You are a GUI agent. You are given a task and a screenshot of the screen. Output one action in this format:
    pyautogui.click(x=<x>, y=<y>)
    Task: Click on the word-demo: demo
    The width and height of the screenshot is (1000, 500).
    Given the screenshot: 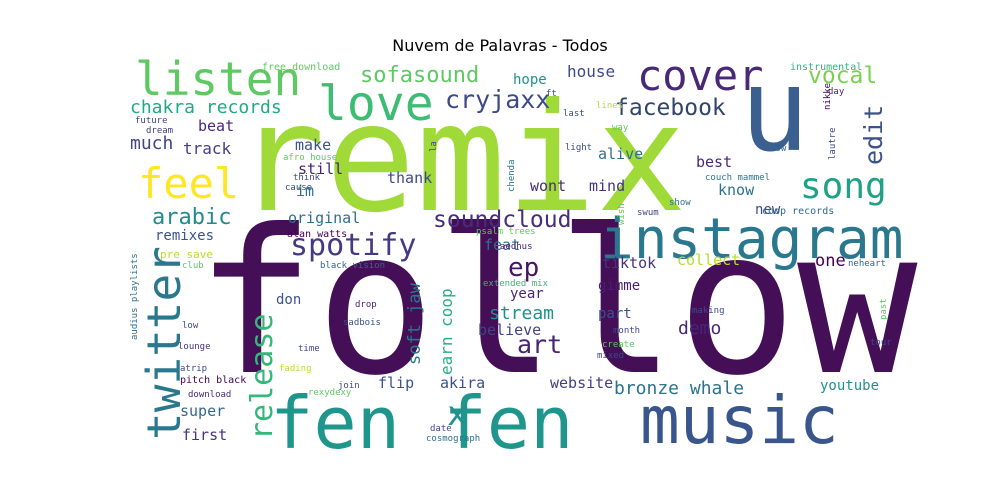 What is the action you would take?
    pyautogui.click(x=699, y=328)
    